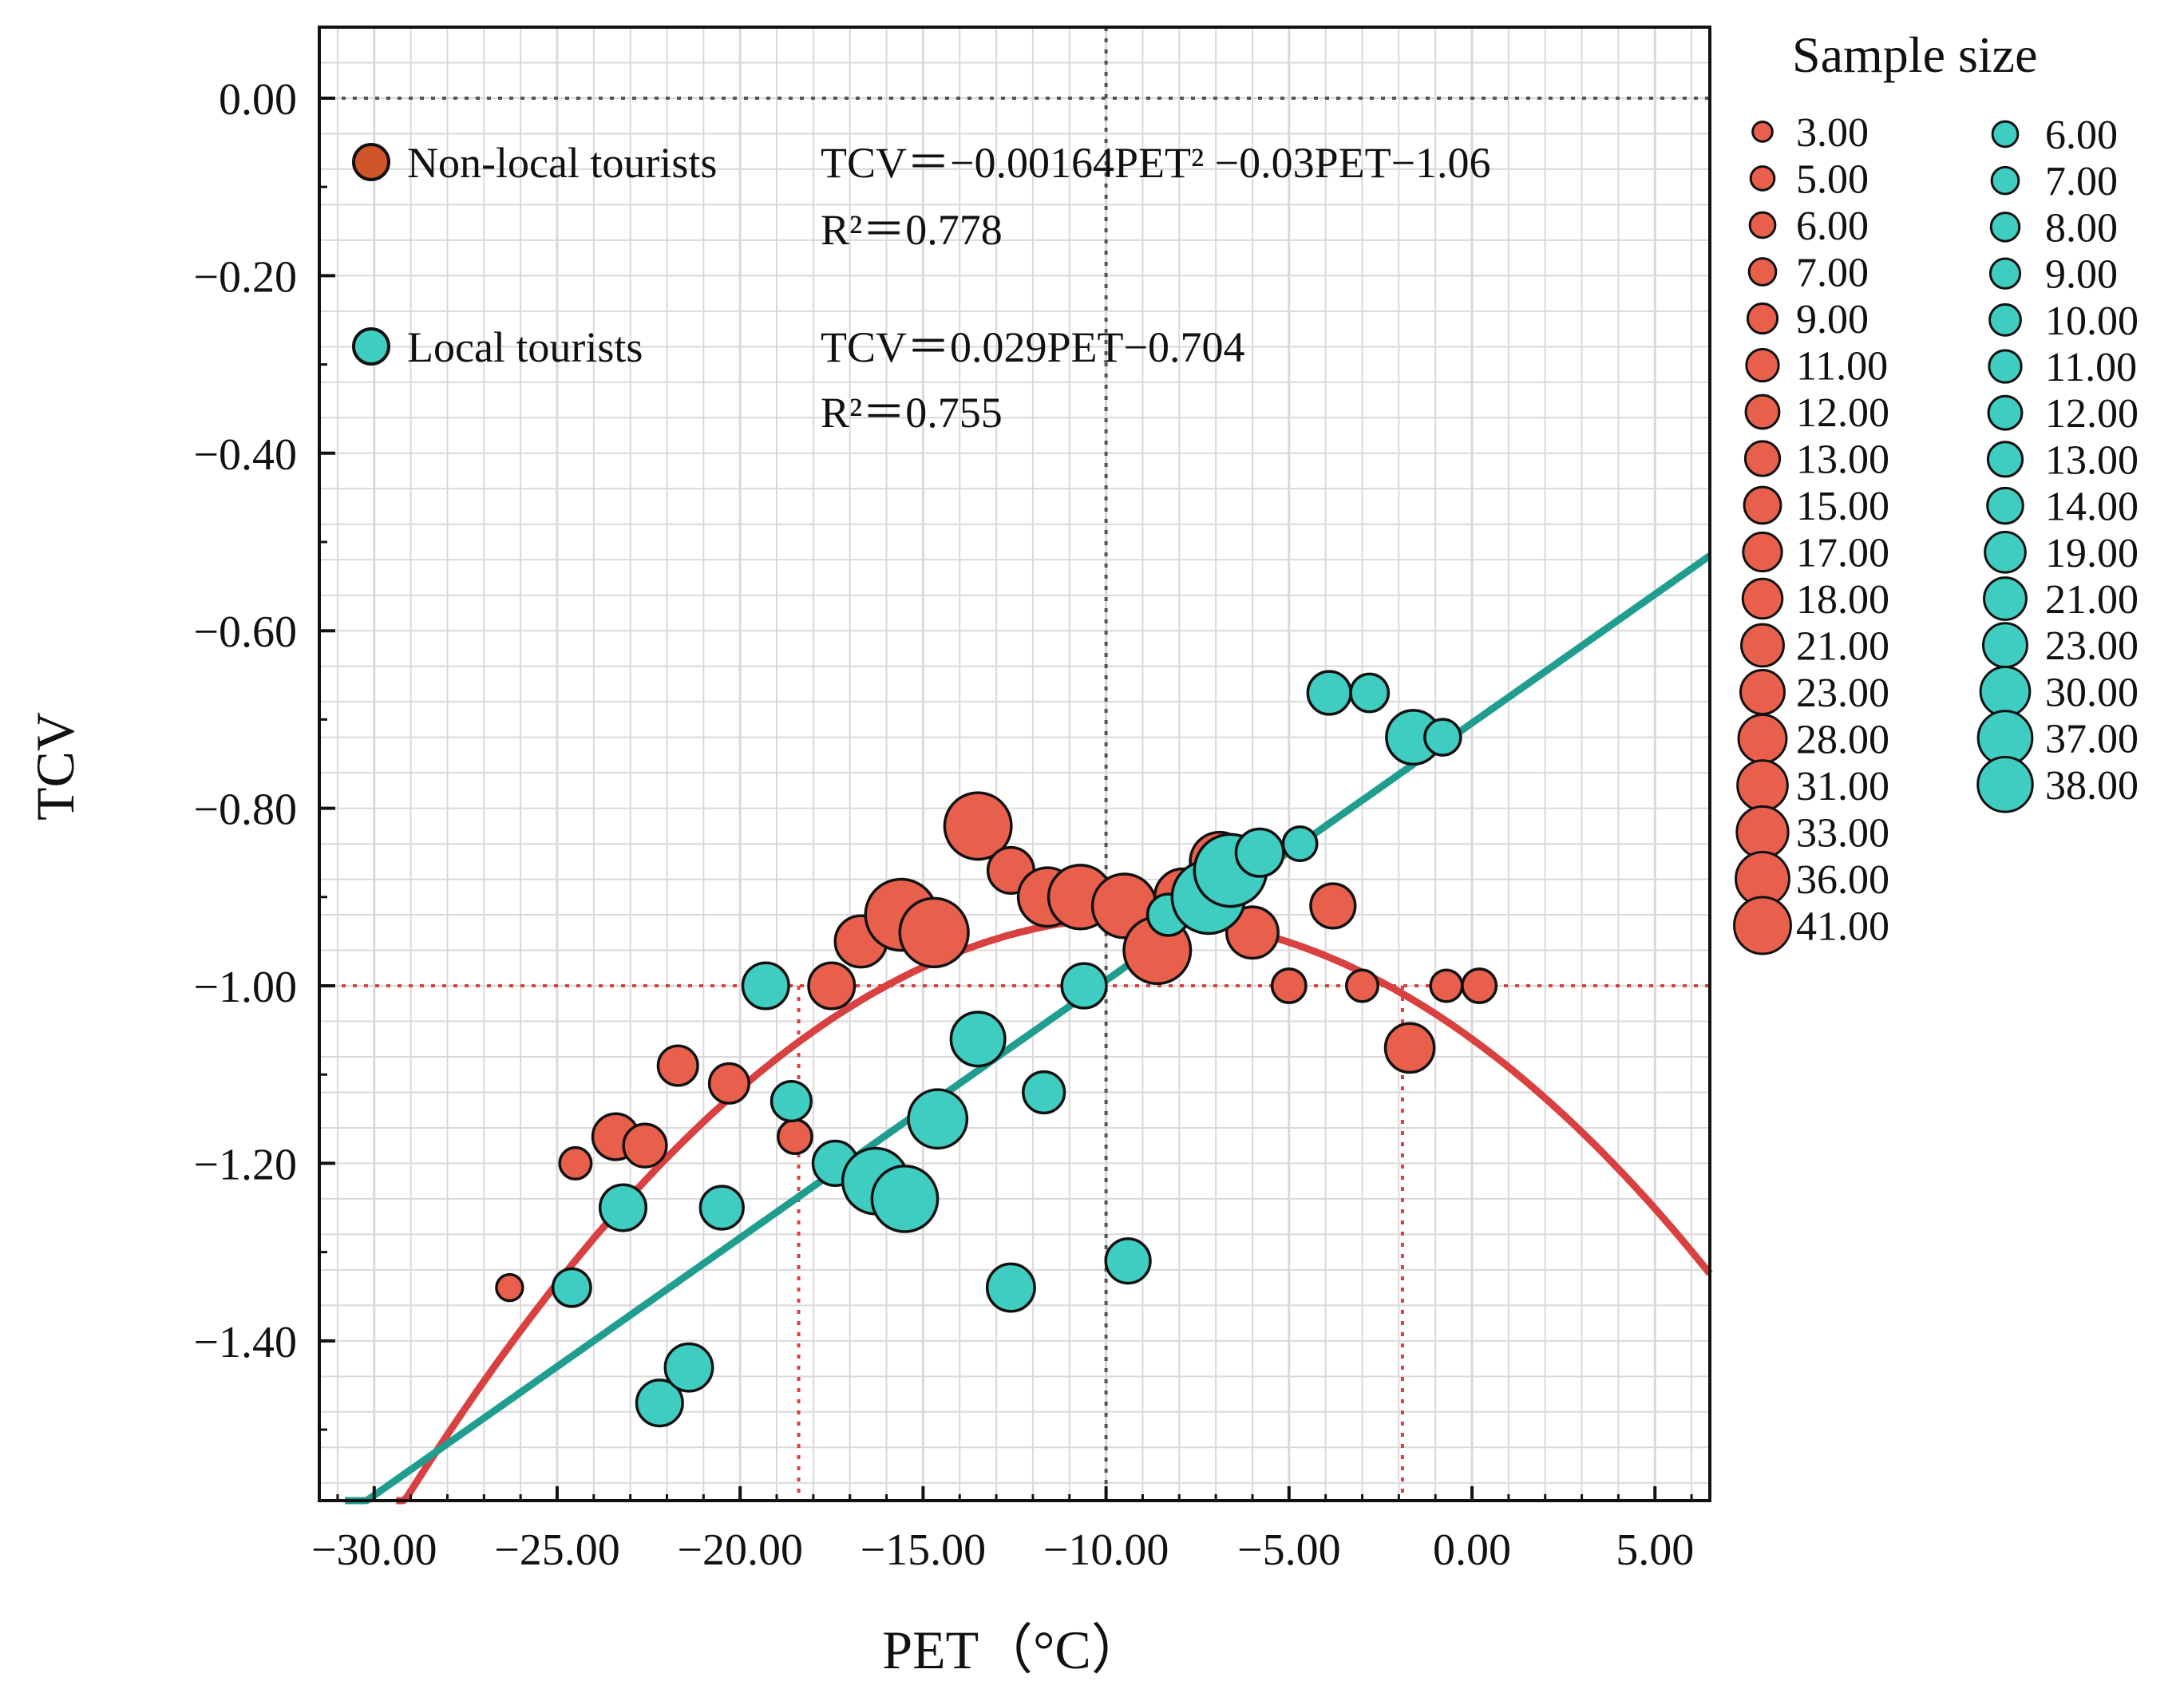 The height and width of the screenshot is (1693, 2184). Describe the element at coordinates (2091, 367) in the screenshot. I see `size-legend-label-local: 11.00` at that location.